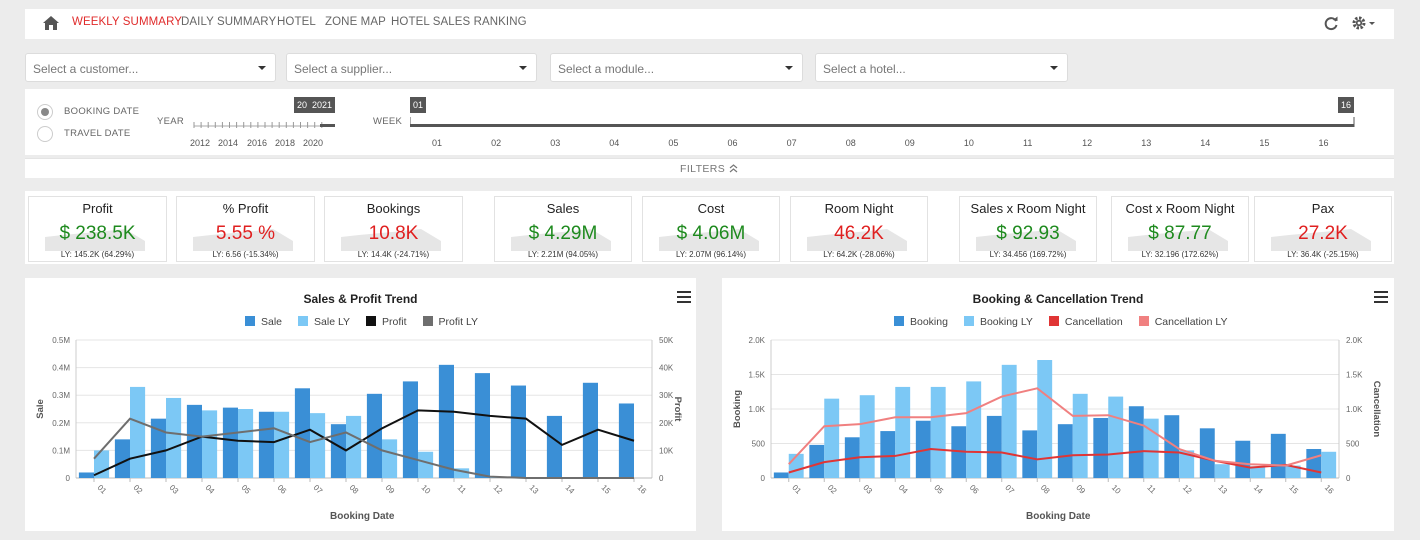 This screenshot has width=1420, height=540. Describe the element at coordinates (796, 489) in the screenshot. I see `x-tick-label: 01` at that location.